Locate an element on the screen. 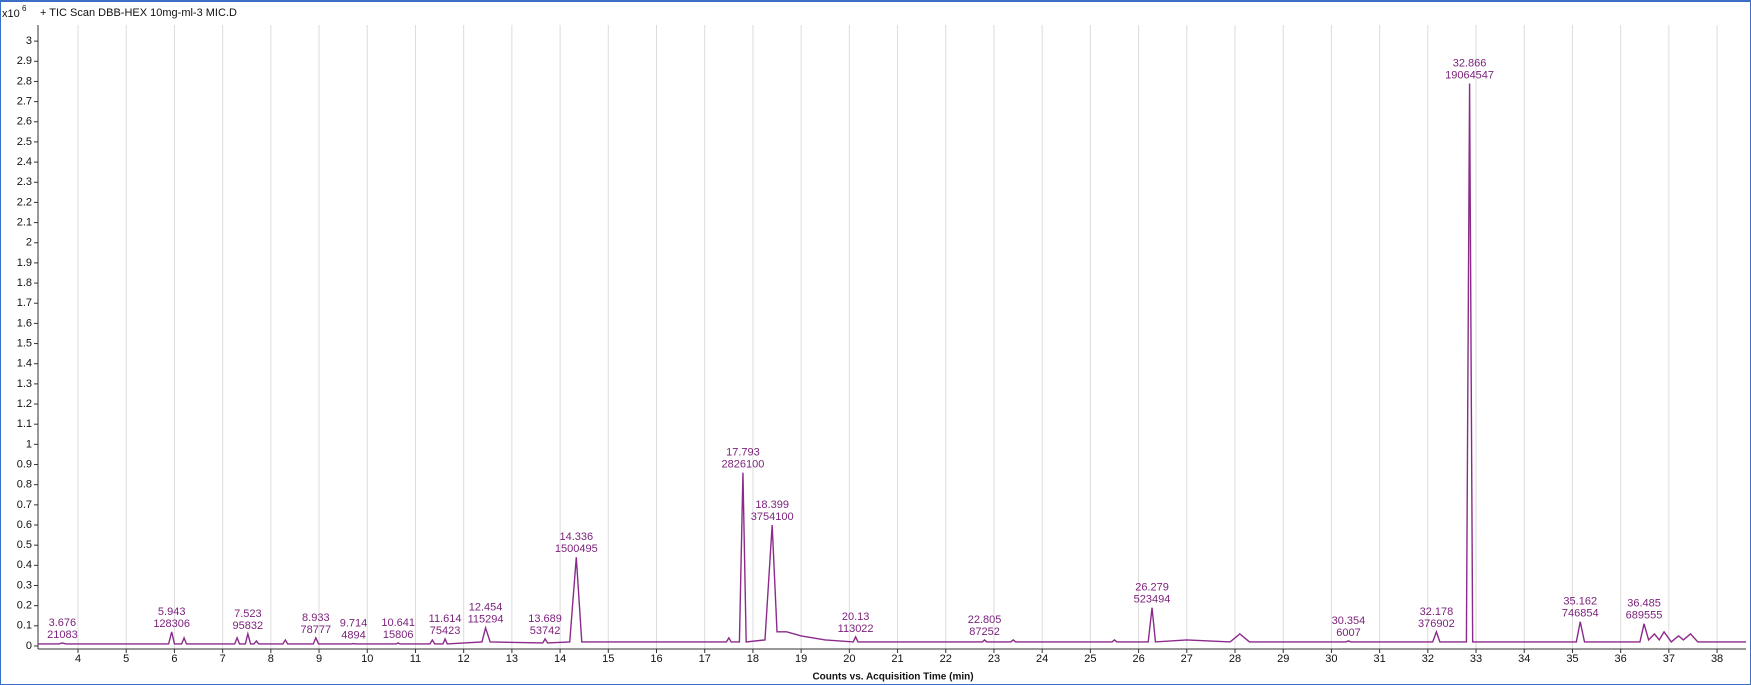 This screenshot has height=685, width=1751. y-multiplier-exponent: 6 is located at coordinates (24, 8).